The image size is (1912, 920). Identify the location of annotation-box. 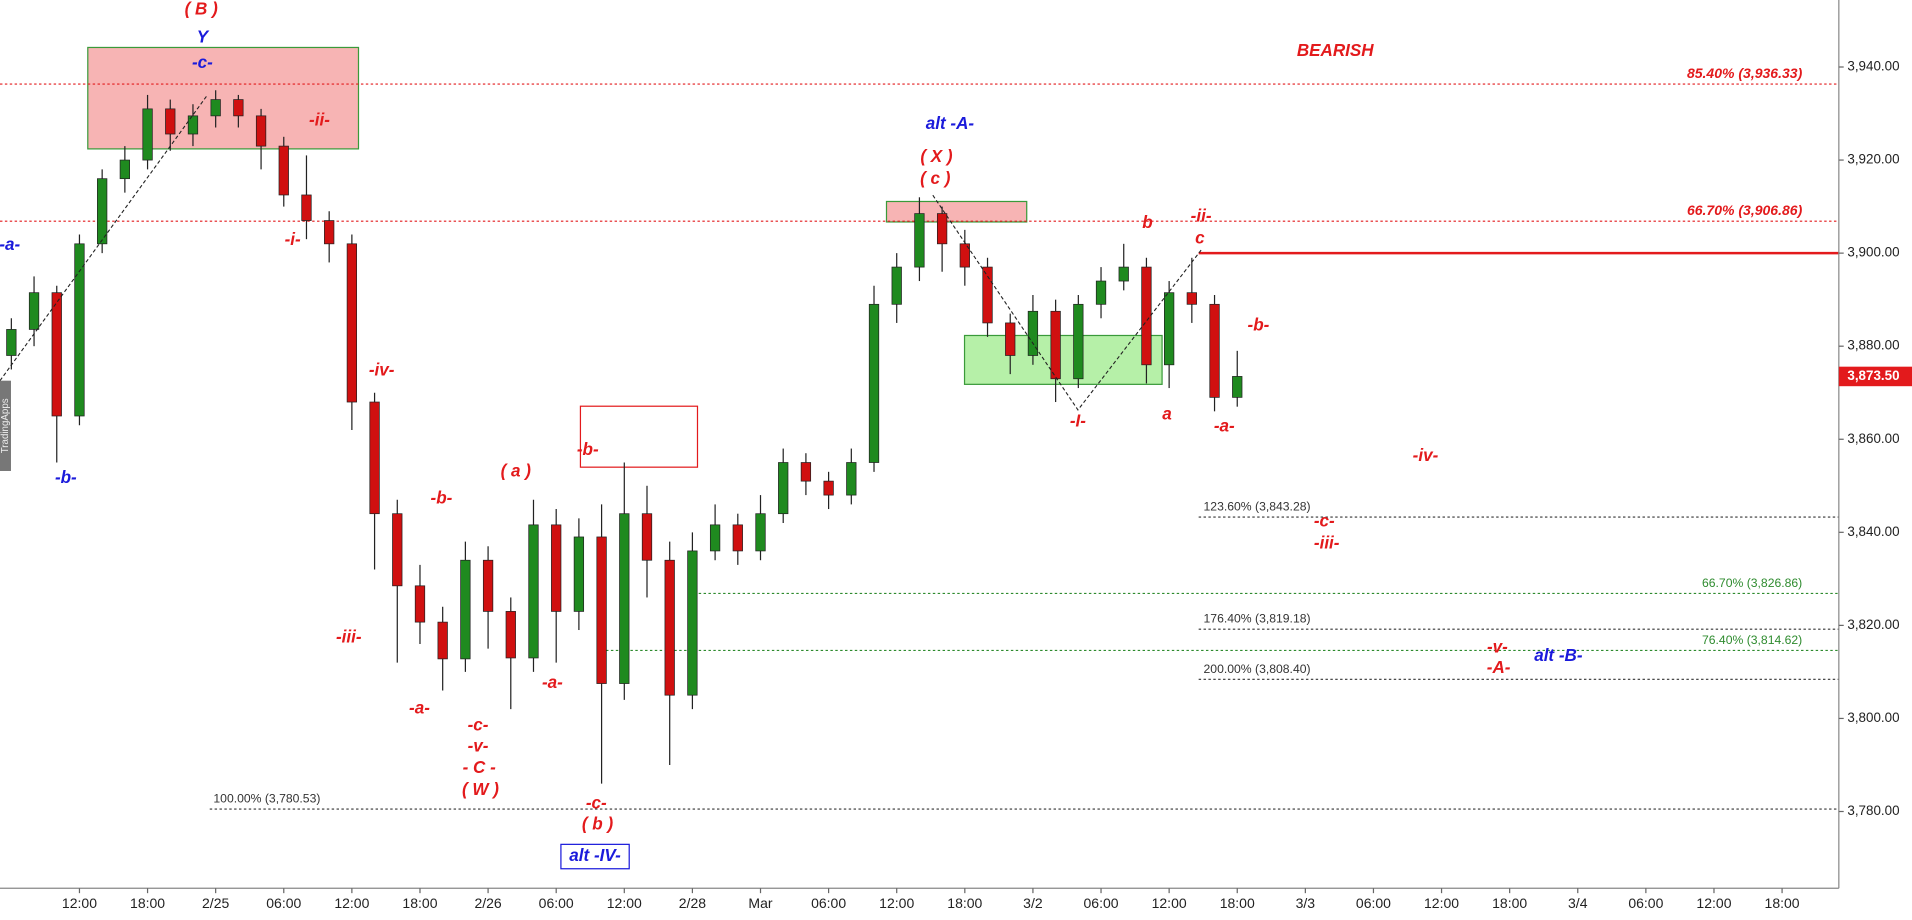
(595, 856).